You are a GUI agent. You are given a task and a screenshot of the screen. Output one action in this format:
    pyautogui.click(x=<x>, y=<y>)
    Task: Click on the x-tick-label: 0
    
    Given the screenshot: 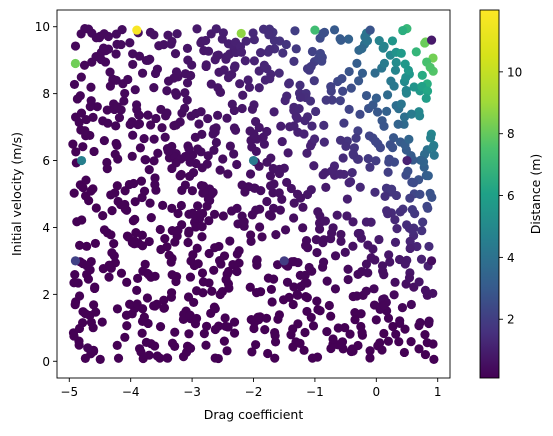 What is the action you would take?
    pyautogui.click(x=376, y=392)
    